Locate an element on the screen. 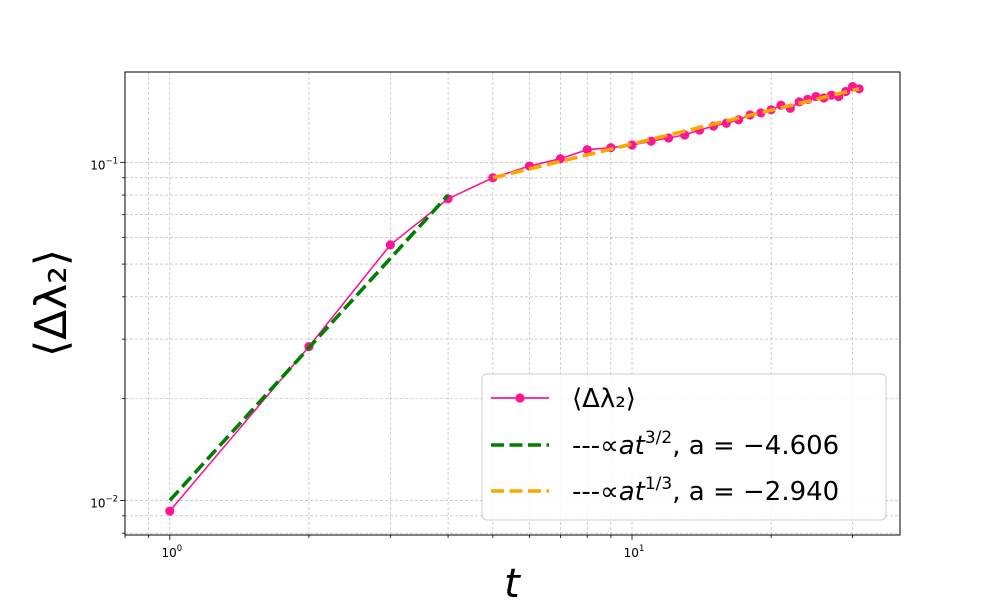  legend-label: ⟨Δλ₂⟩ is located at coordinates (604, 399).